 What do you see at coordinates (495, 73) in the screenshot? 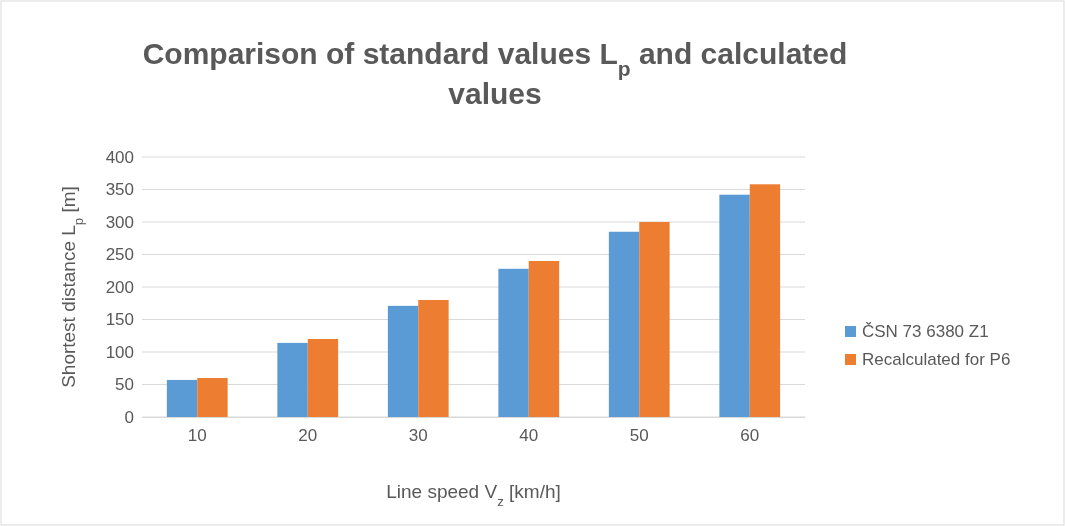
I see `chart-title: Comparison of standard values L$_{p}$ and calculated values` at bounding box center [495, 73].